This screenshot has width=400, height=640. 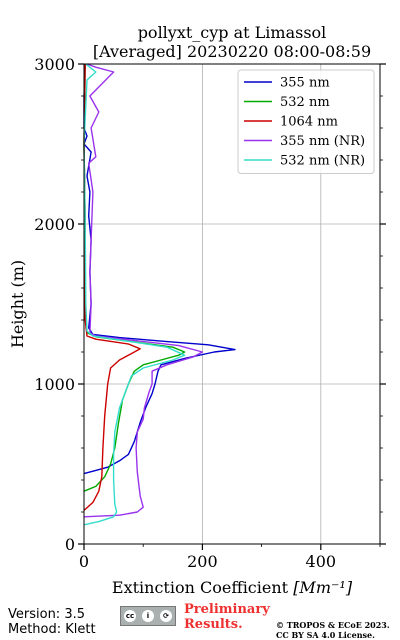 I want to click on method-text: Method: Klett, so click(x=52, y=629).